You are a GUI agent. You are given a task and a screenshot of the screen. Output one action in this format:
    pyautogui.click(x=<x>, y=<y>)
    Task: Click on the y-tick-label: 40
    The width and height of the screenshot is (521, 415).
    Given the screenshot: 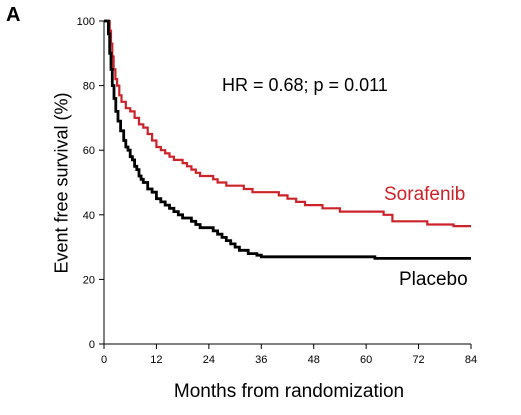 What is the action you would take?
    pyautogui.click(x=89, y=216)
    